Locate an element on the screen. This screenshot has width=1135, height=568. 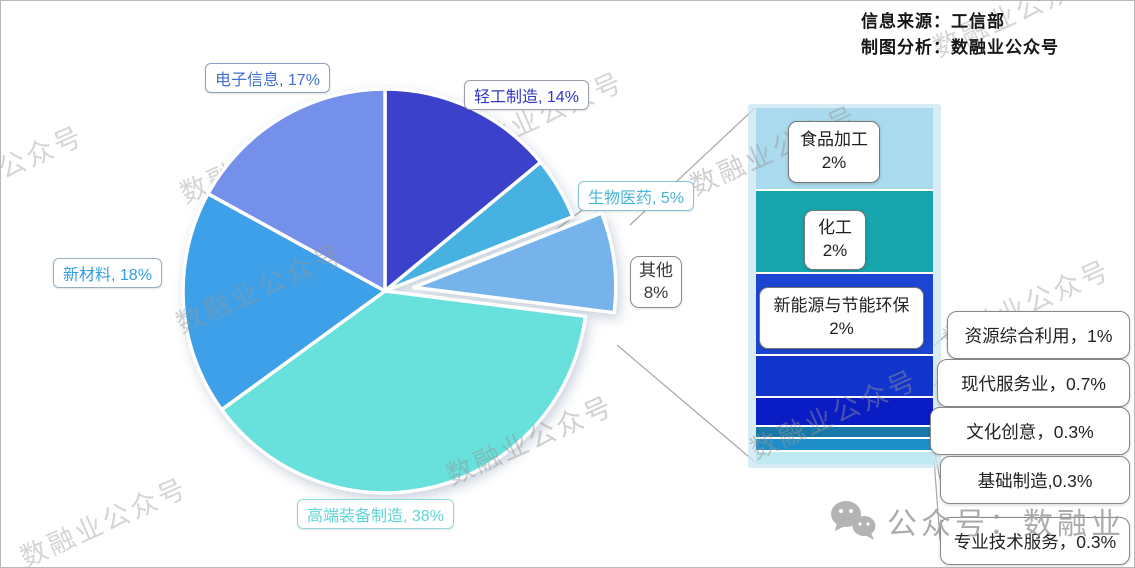
pie-slice-高端装备制造 is located at coordinates (403, 392).